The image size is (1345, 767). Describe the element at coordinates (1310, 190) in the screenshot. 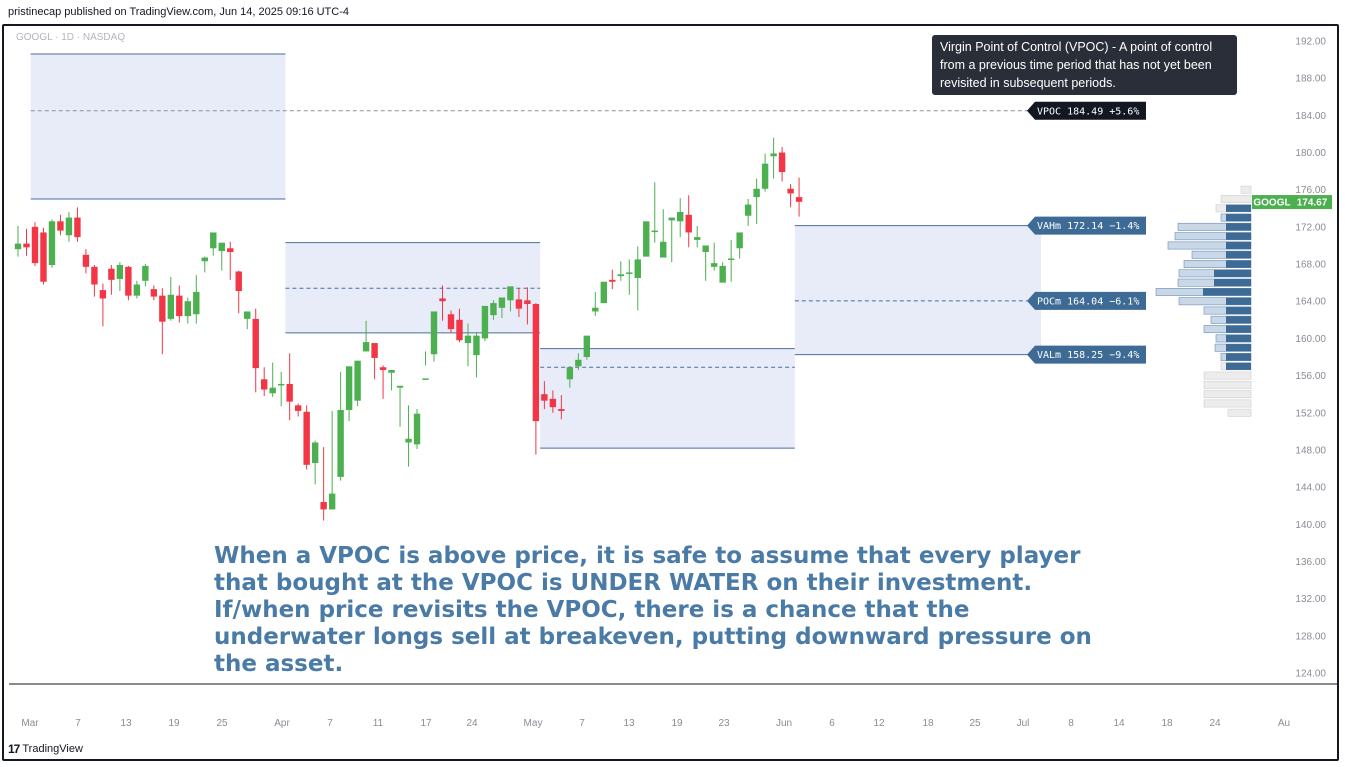

I see `y-axis-tick-label: 176.00` at that location.